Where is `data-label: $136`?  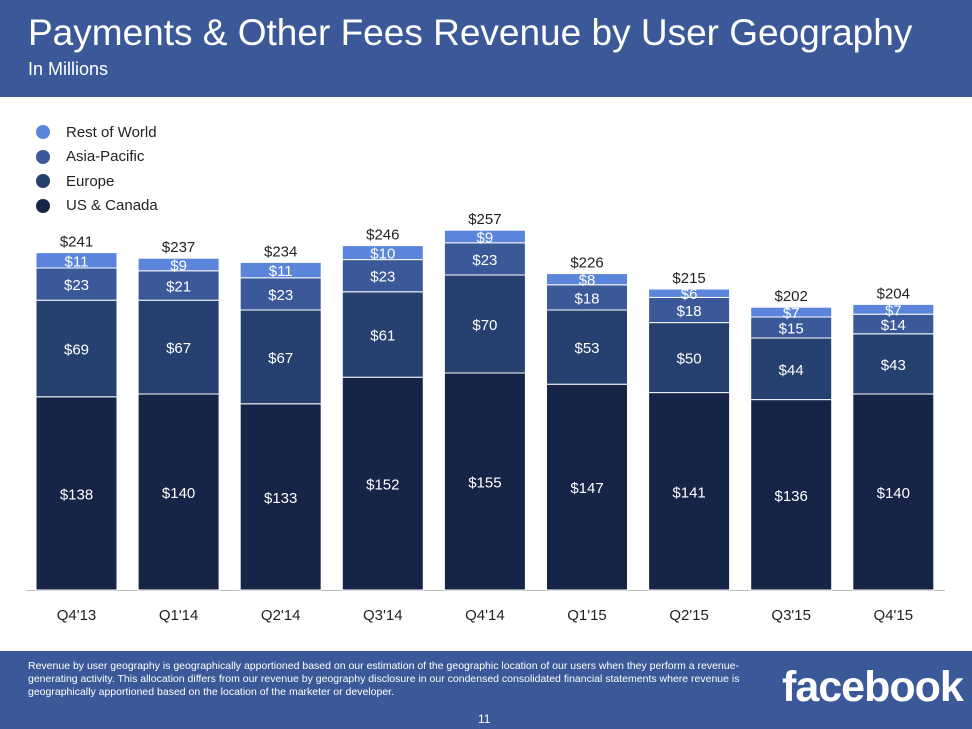
data-label: $136 is located at coordinates (791, 496).